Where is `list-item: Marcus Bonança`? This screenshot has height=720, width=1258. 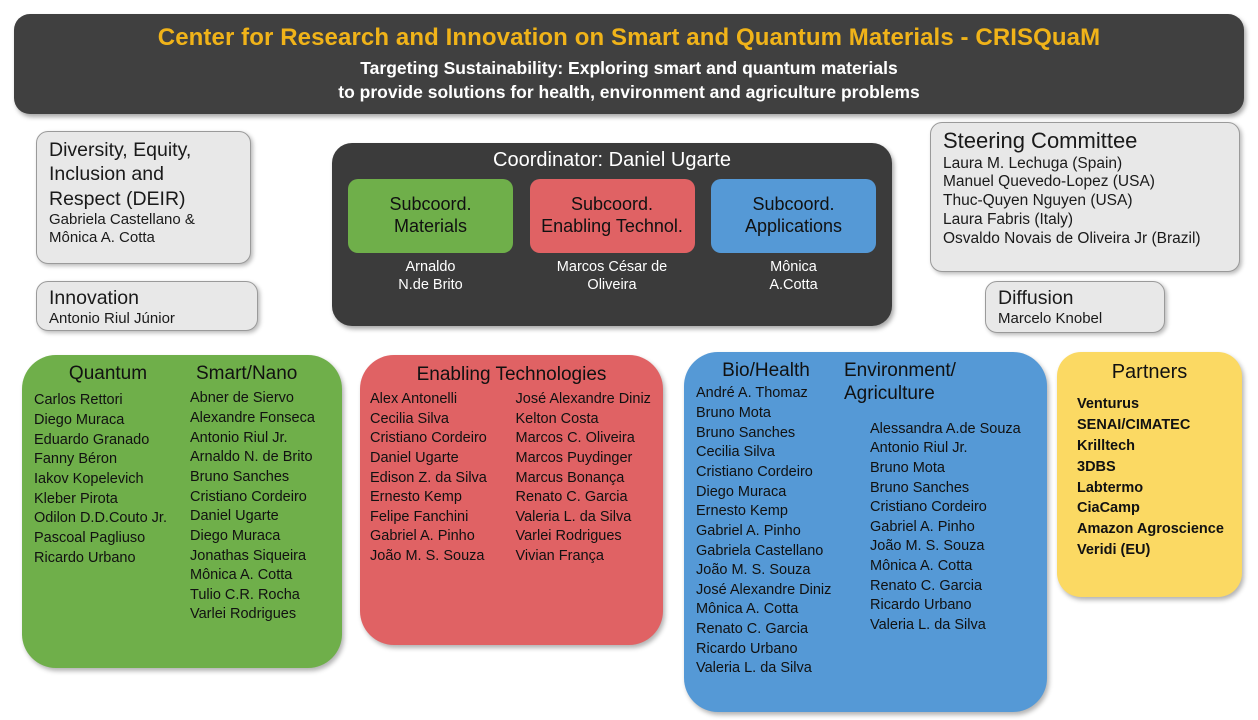 list-item: Marcus Bonança is located at coordinates (570, 477).